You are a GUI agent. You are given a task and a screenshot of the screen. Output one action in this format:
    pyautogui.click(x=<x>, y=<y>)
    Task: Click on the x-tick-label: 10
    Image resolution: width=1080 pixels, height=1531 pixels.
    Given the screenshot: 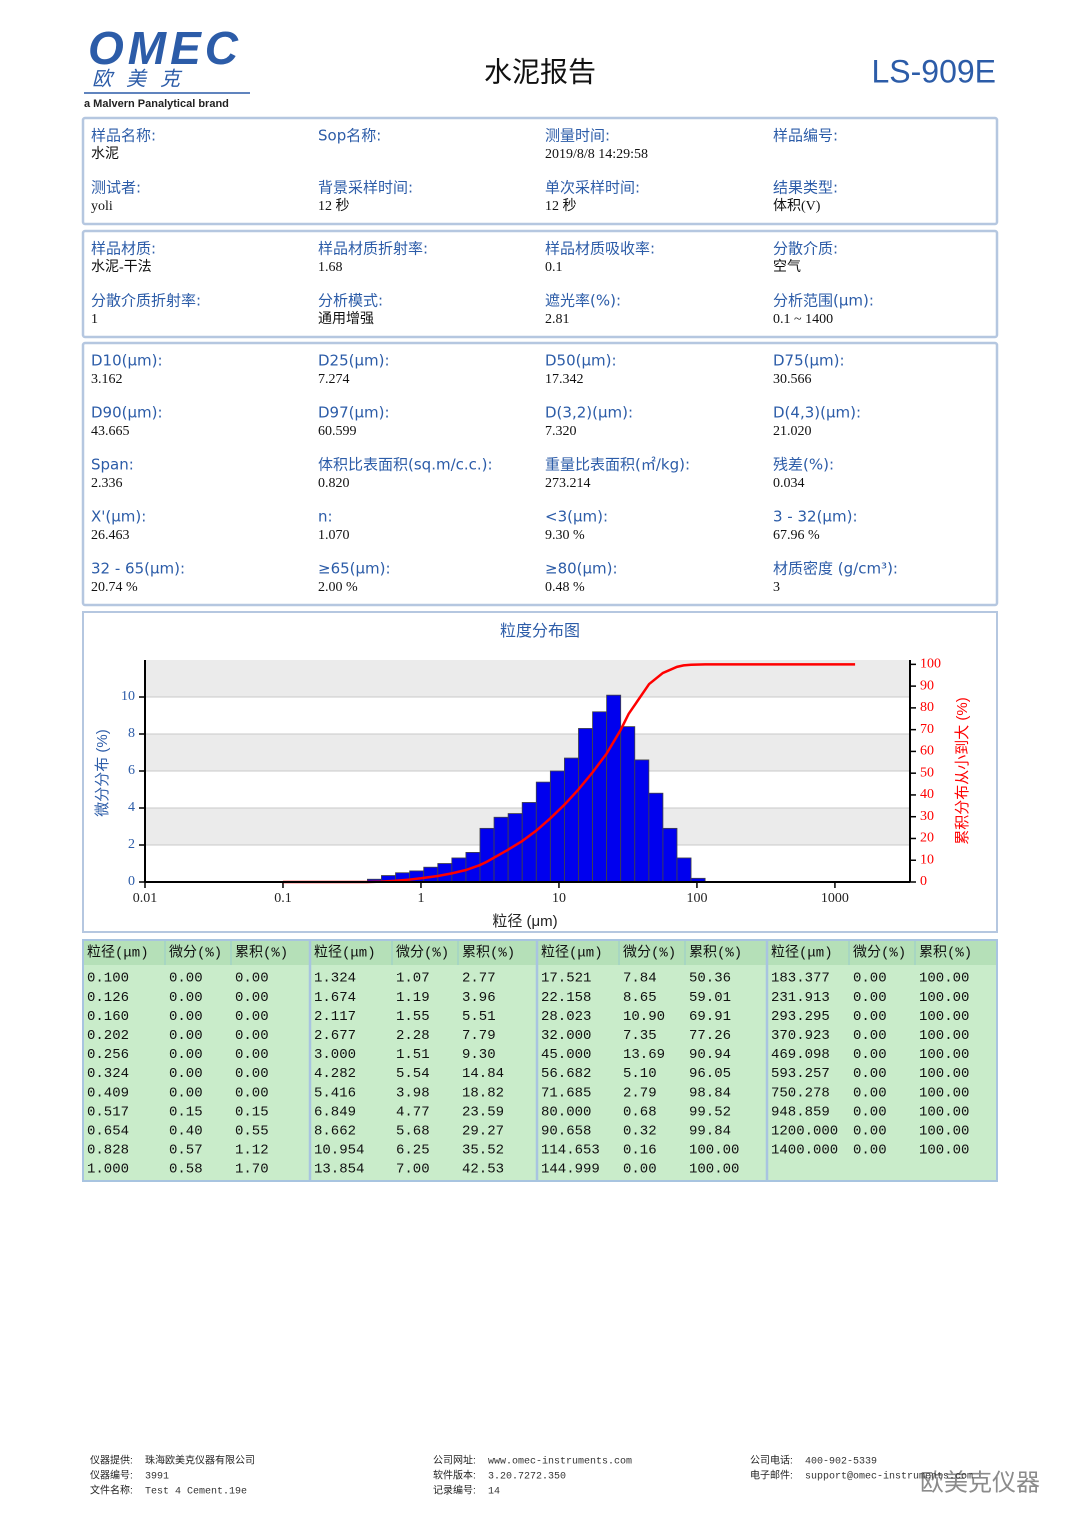 What is the action you would take?
    pyautogui.click(x=559, y=898)
    